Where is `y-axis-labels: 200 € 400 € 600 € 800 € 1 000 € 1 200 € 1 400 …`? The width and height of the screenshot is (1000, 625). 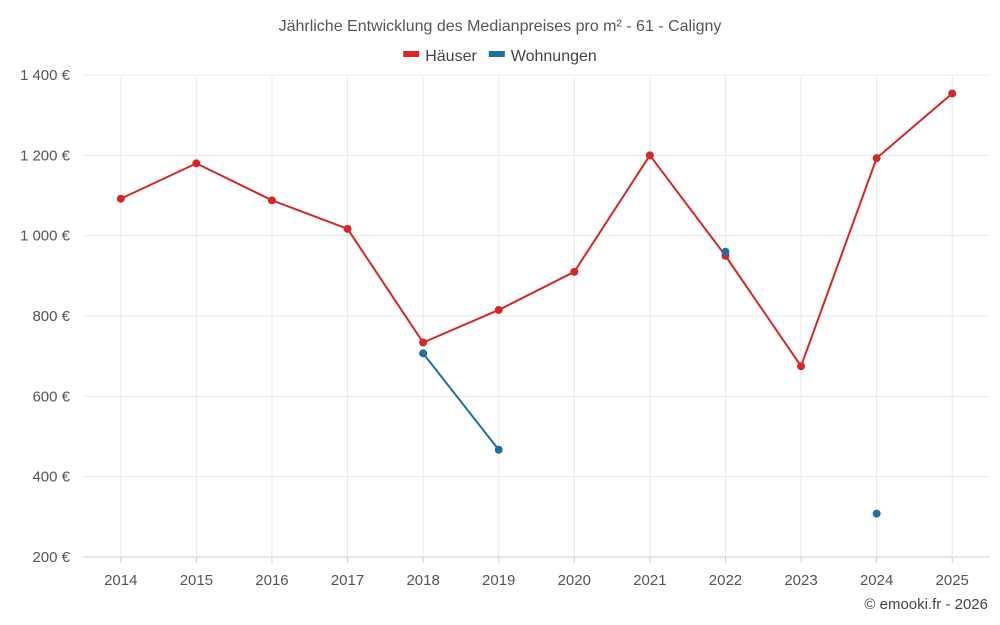
y-axis-labels: 200 € 400 € 600 € 800 € 1 000 € 1 200 € 1 400 … is located at coordinates (45, 316).